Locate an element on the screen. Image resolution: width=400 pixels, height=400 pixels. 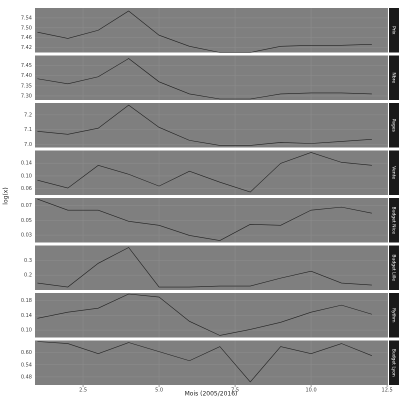
strip-label: Budget Lyon is located at coordinates (394, 363).